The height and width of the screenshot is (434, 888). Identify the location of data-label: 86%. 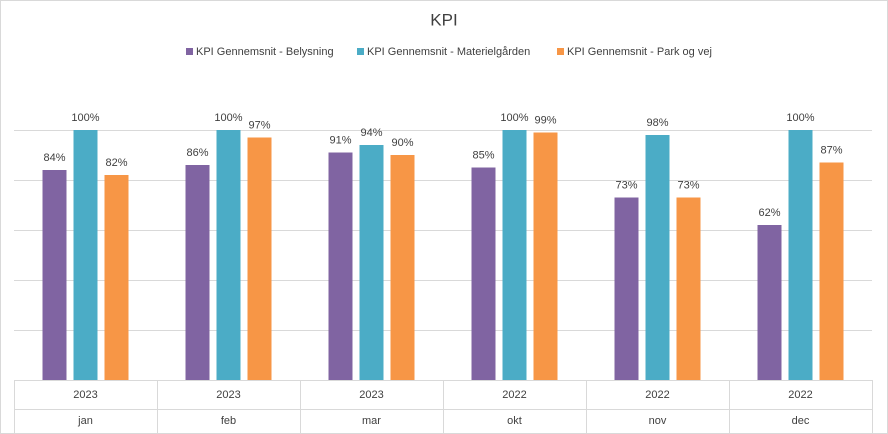
(197, 153).